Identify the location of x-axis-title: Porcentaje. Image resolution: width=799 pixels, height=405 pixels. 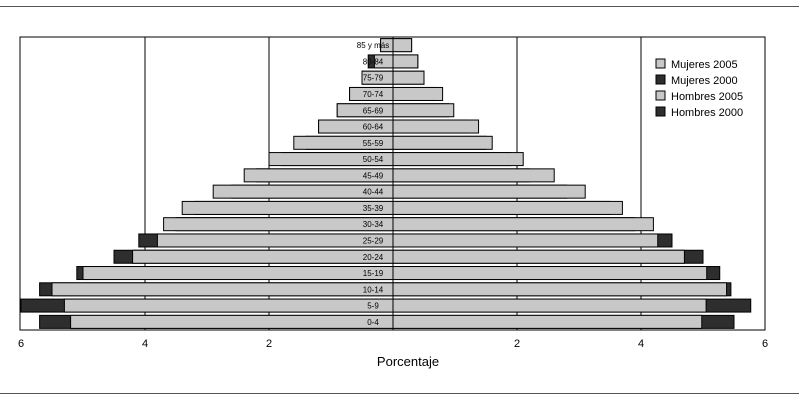
(408, 361).